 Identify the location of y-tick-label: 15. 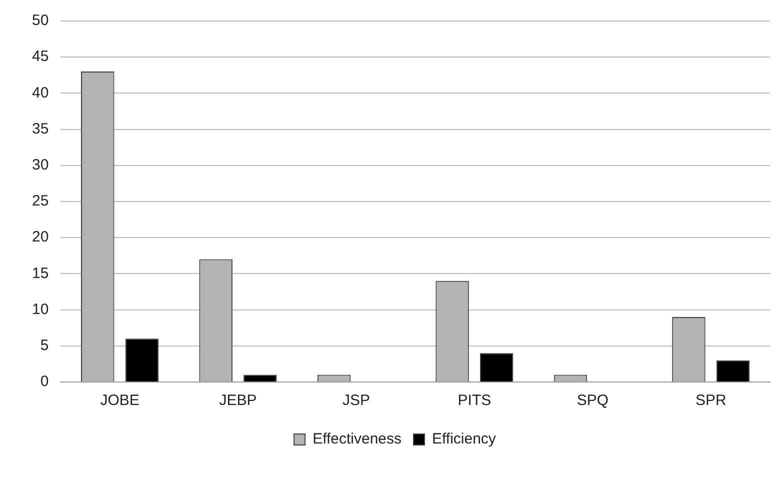
(40, 273).